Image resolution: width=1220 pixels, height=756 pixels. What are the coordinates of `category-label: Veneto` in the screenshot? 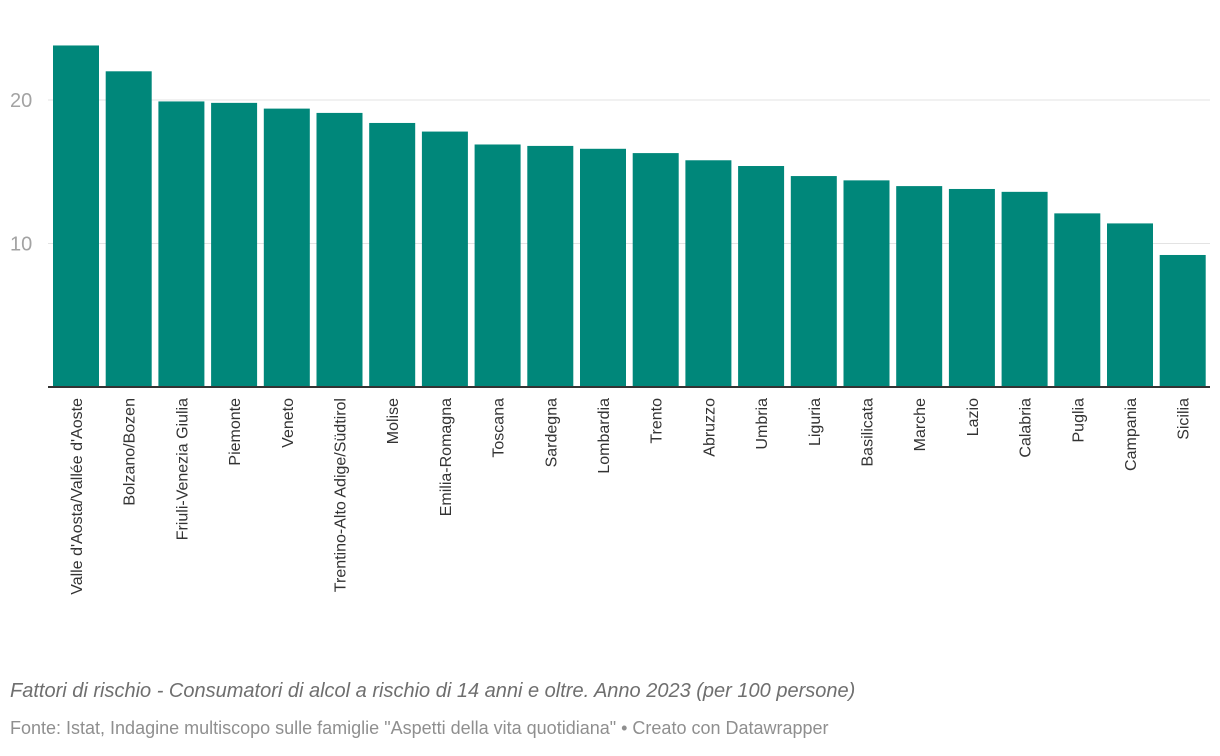 It's located at (288, 423).